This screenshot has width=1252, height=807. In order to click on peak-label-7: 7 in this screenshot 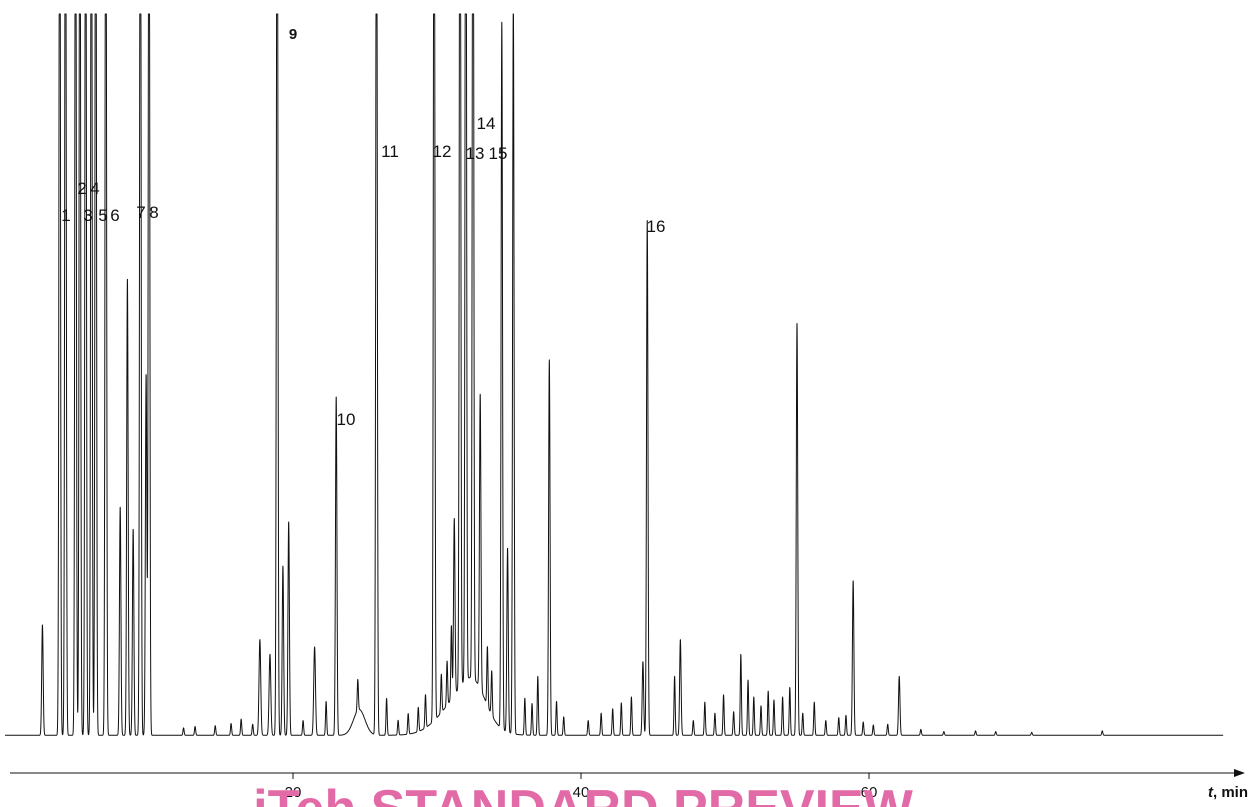, I will do `click(140, 212)`.